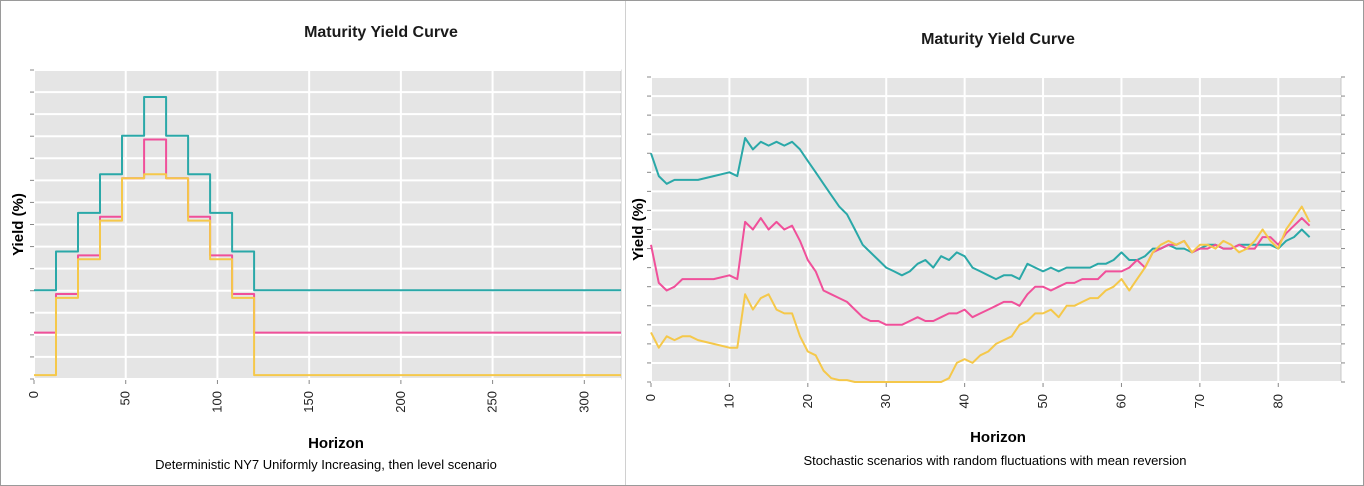 This screenshot has width=1364, height=486. What do you see at coordinates (1199, 401) in the screenshot?
I see `x-tick-label: 70` at bounding box center [1199, 401].